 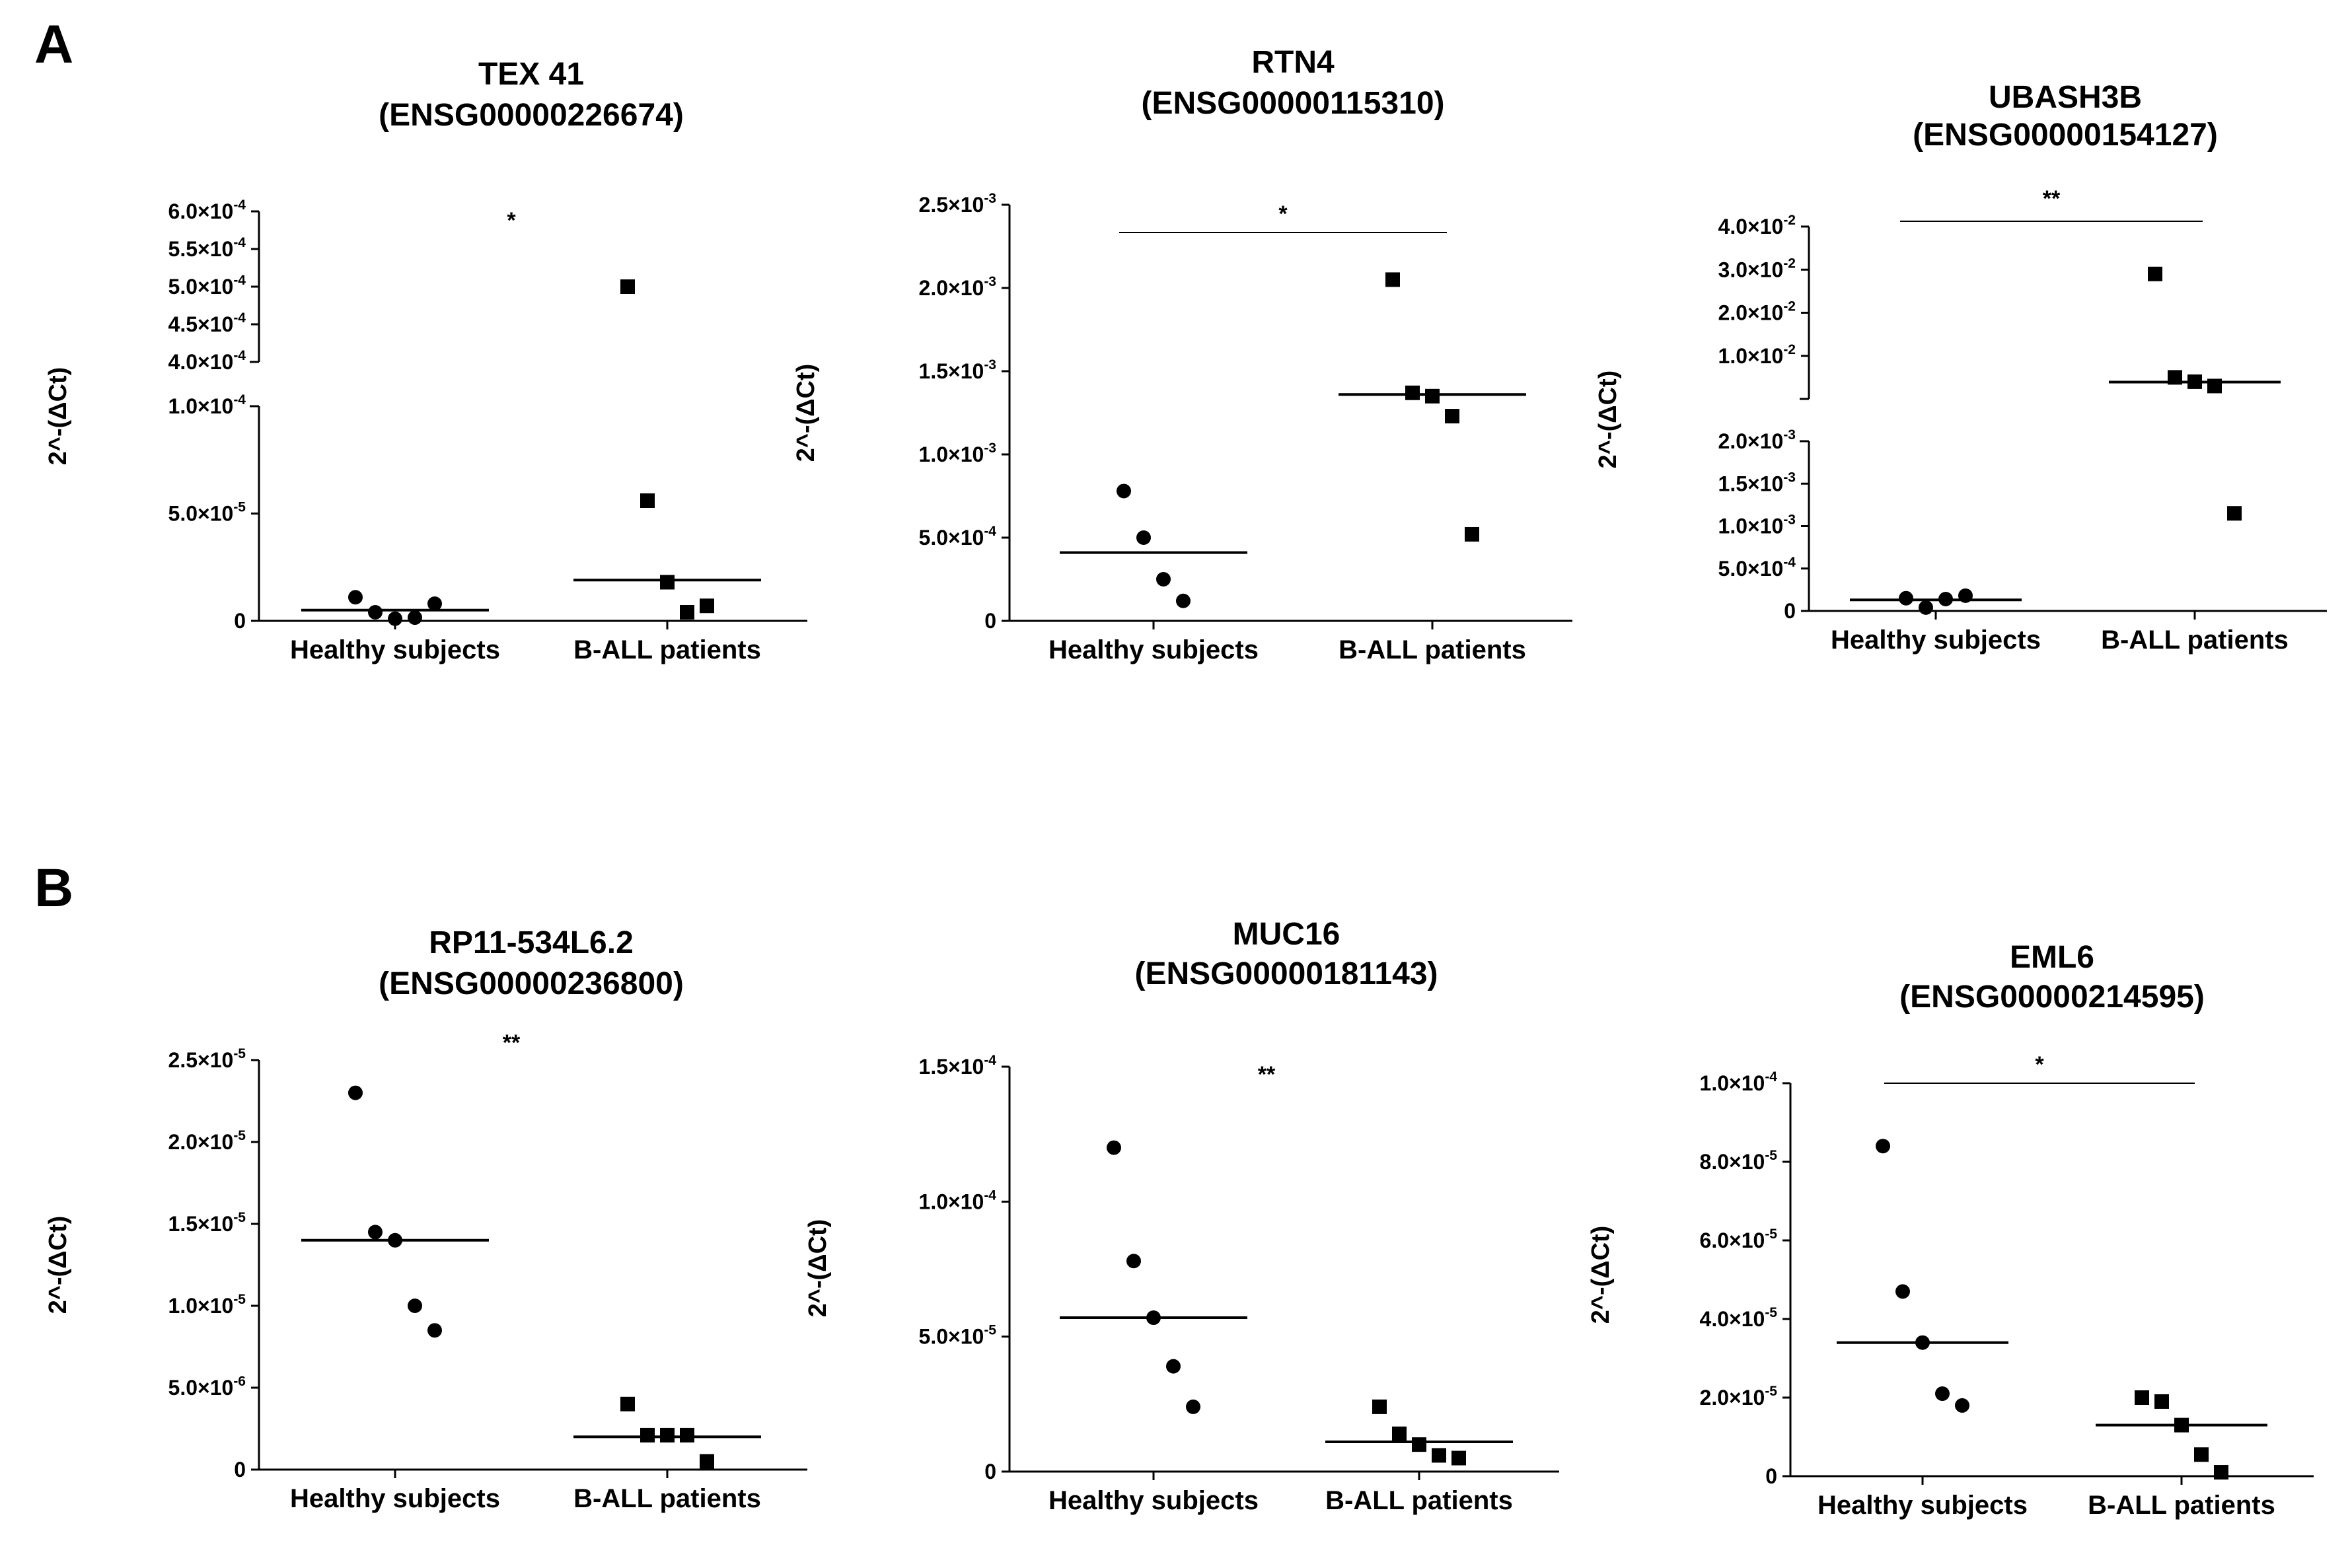 I want to click on panel-label-b: B, so click(x=53, y=888).